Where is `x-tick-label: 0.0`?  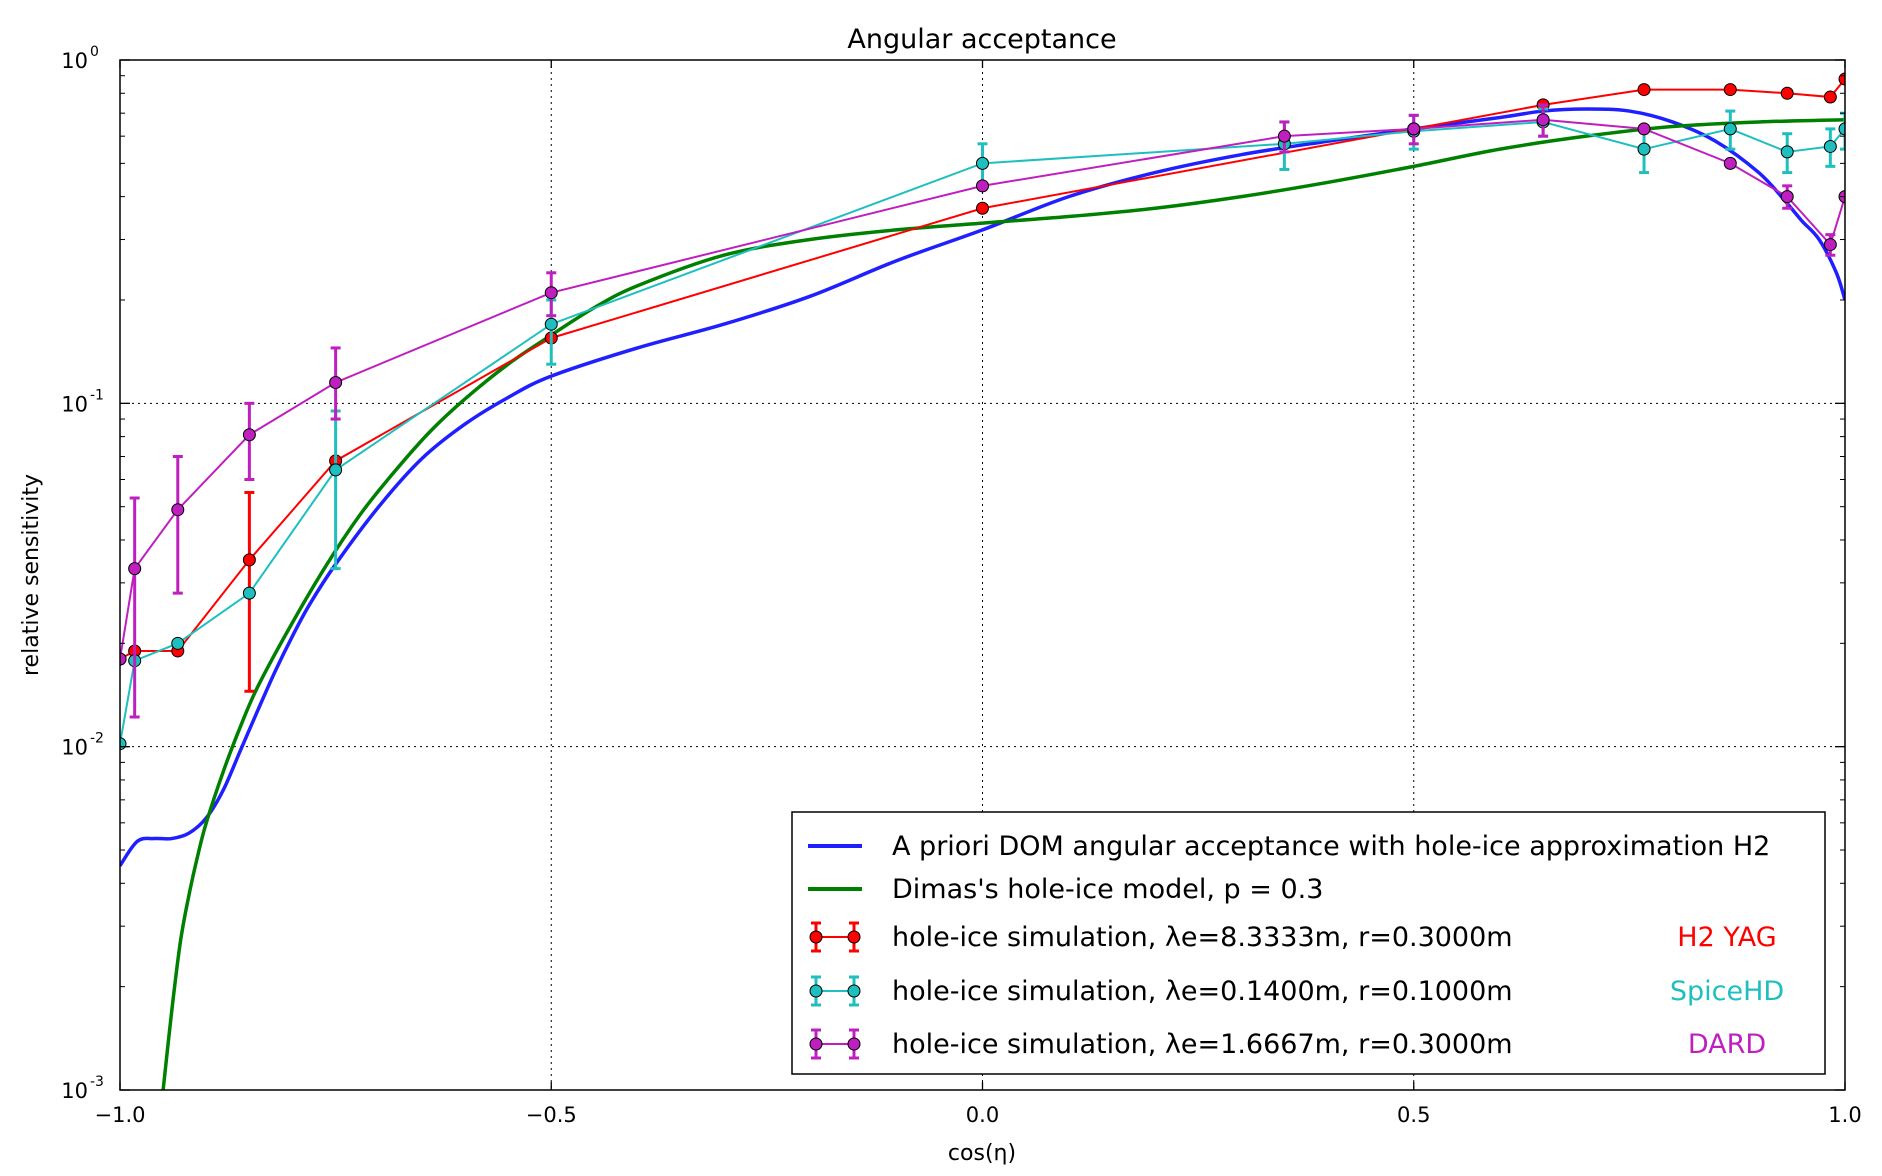
x-tick-label: 0.0 is located at coordinates (982, 1115).